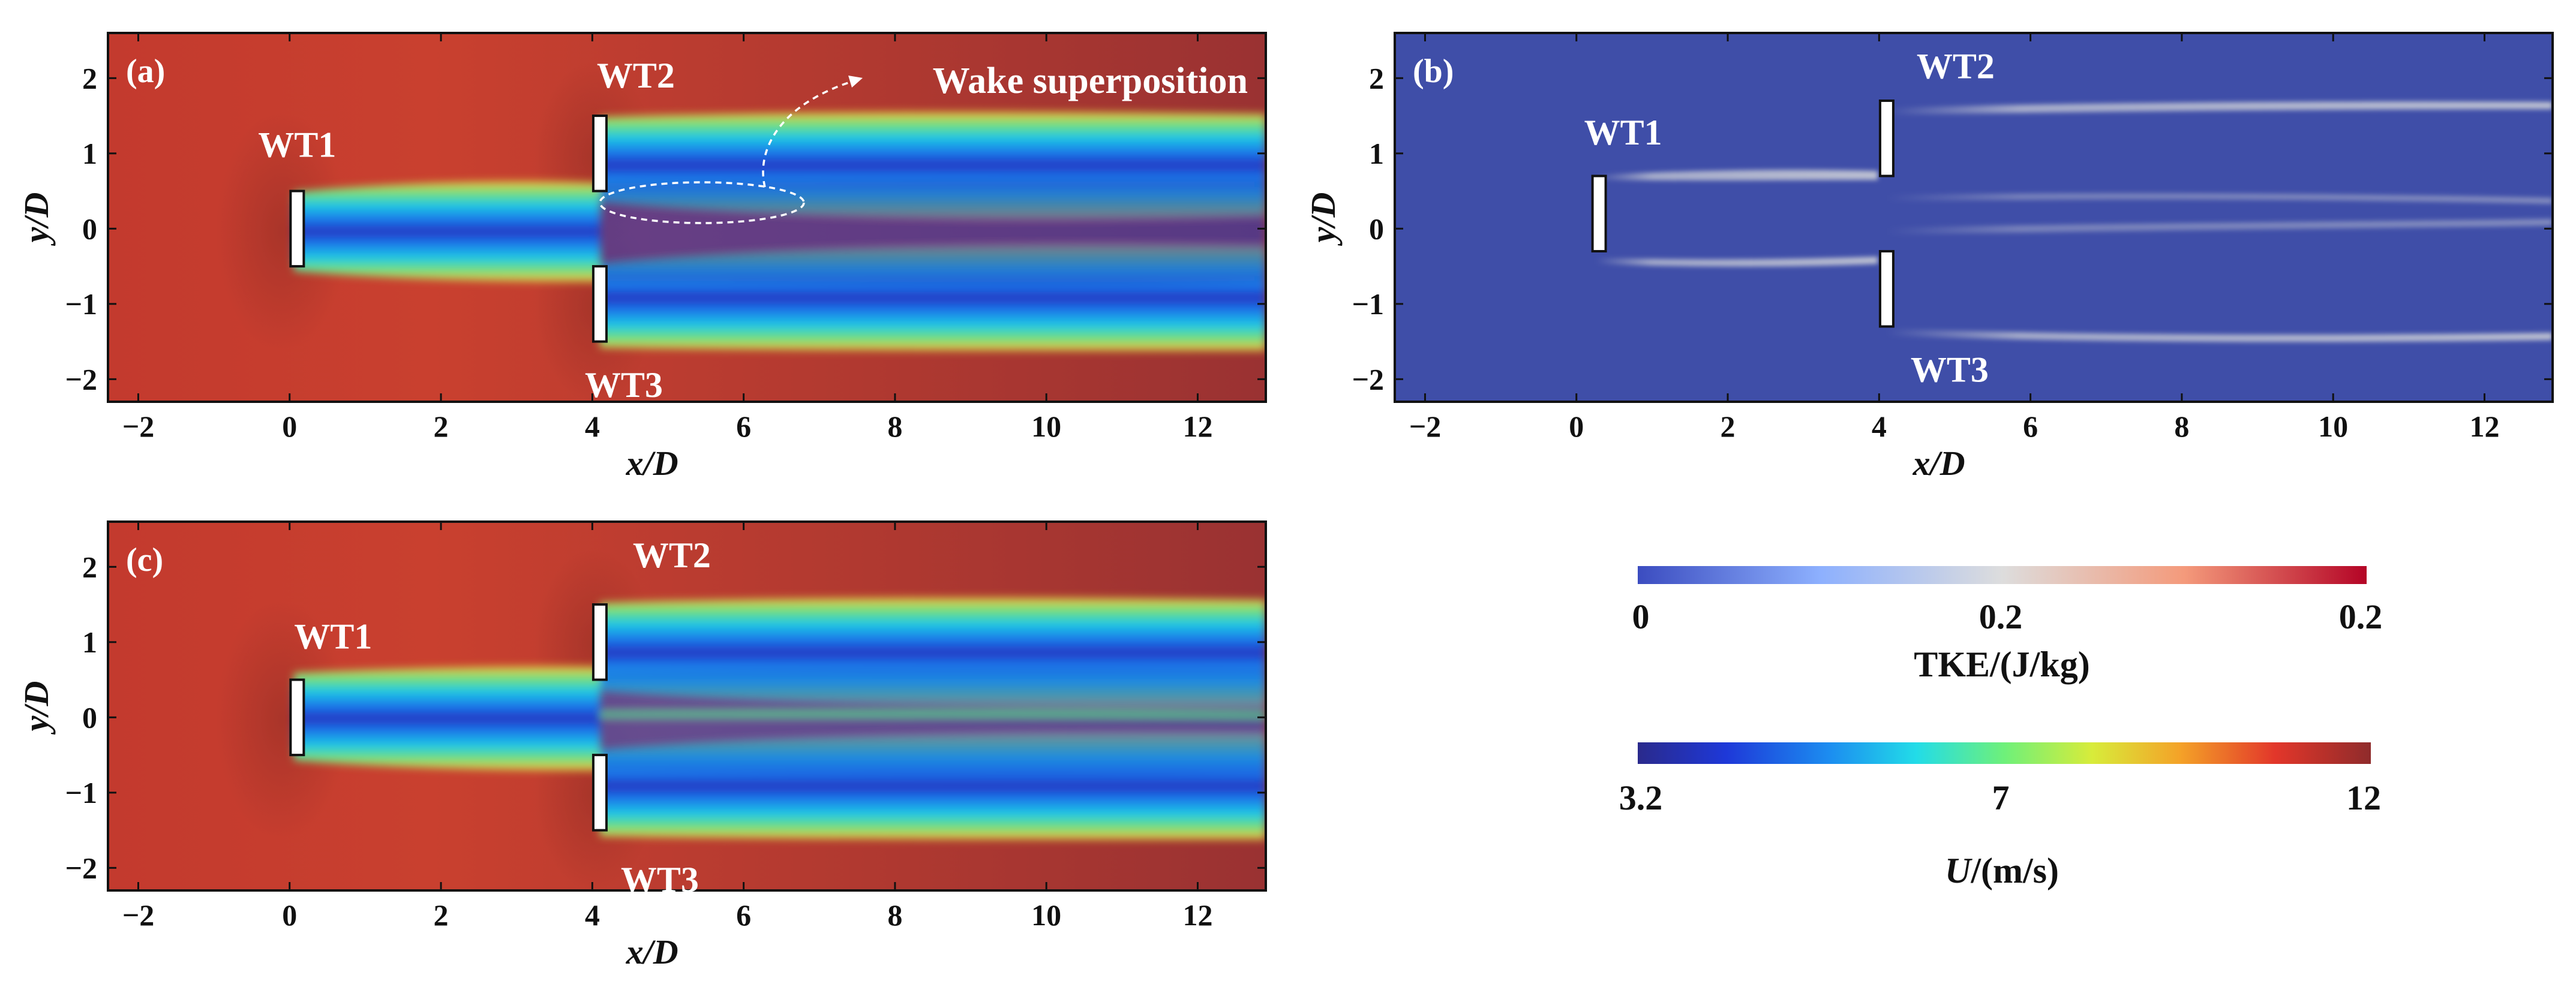 The width and height of the screenshot is (2576, 984). What do you see at coordinates (1377, 228) in the screenshot?
I see `panel-b-ytick-label: 0` at bounding box center [1377, 228].